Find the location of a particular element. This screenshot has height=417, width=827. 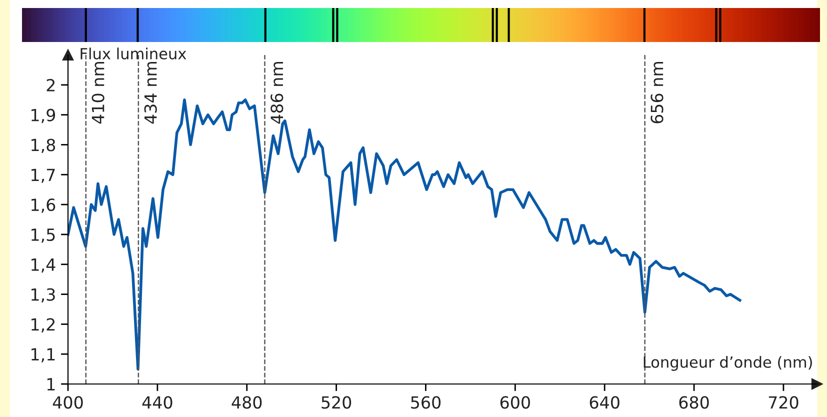

y-axis-title: Flux lumineux is located at coordinates (133, 54).